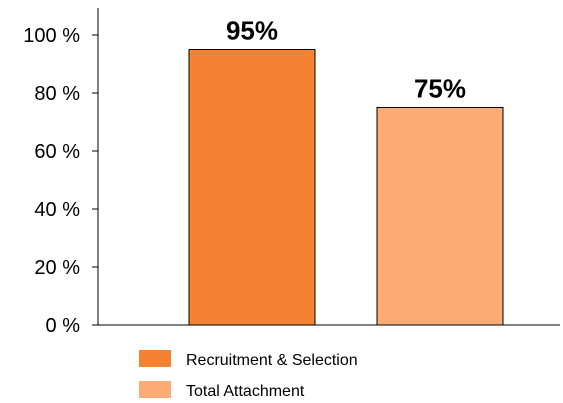 Image resolution: width=563 pixels, height=403 pixels. What do you see at coordinates (57, 268) in the screenshot?
I see `y-tick-label: 20 %` at bounding box center [57, 268].